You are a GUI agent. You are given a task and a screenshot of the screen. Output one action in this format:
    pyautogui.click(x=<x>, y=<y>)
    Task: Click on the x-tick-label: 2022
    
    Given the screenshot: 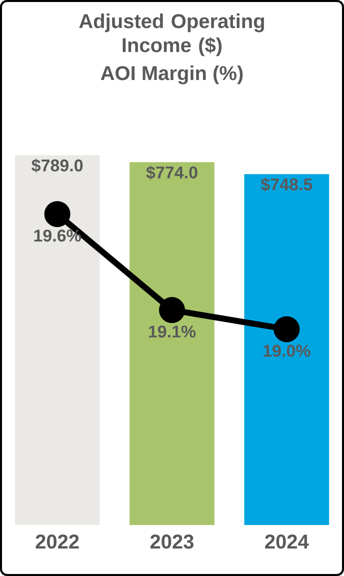 What is the action you would take?
    pyautogui.click(x=57, y=541)
    